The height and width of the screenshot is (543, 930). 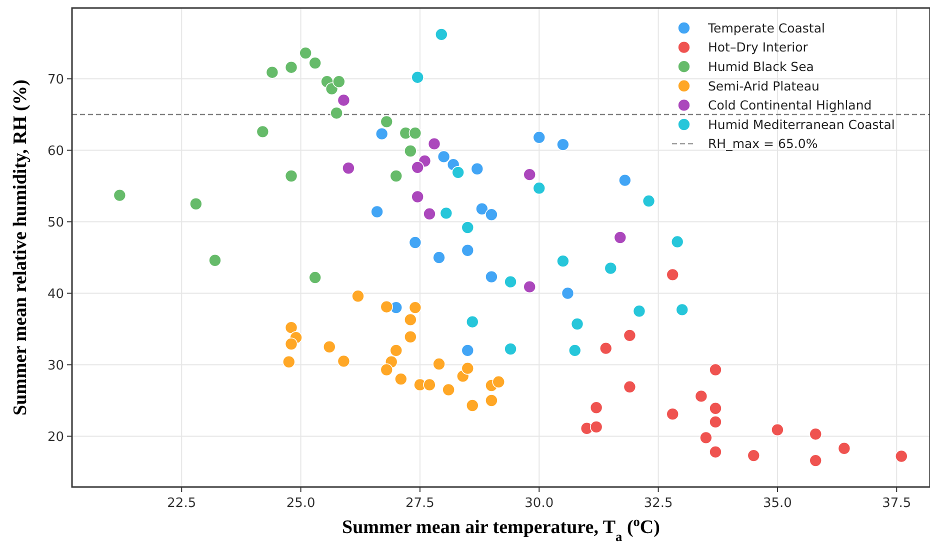 I want to click on y-tick-label: 50, so click(x=55, y=222).